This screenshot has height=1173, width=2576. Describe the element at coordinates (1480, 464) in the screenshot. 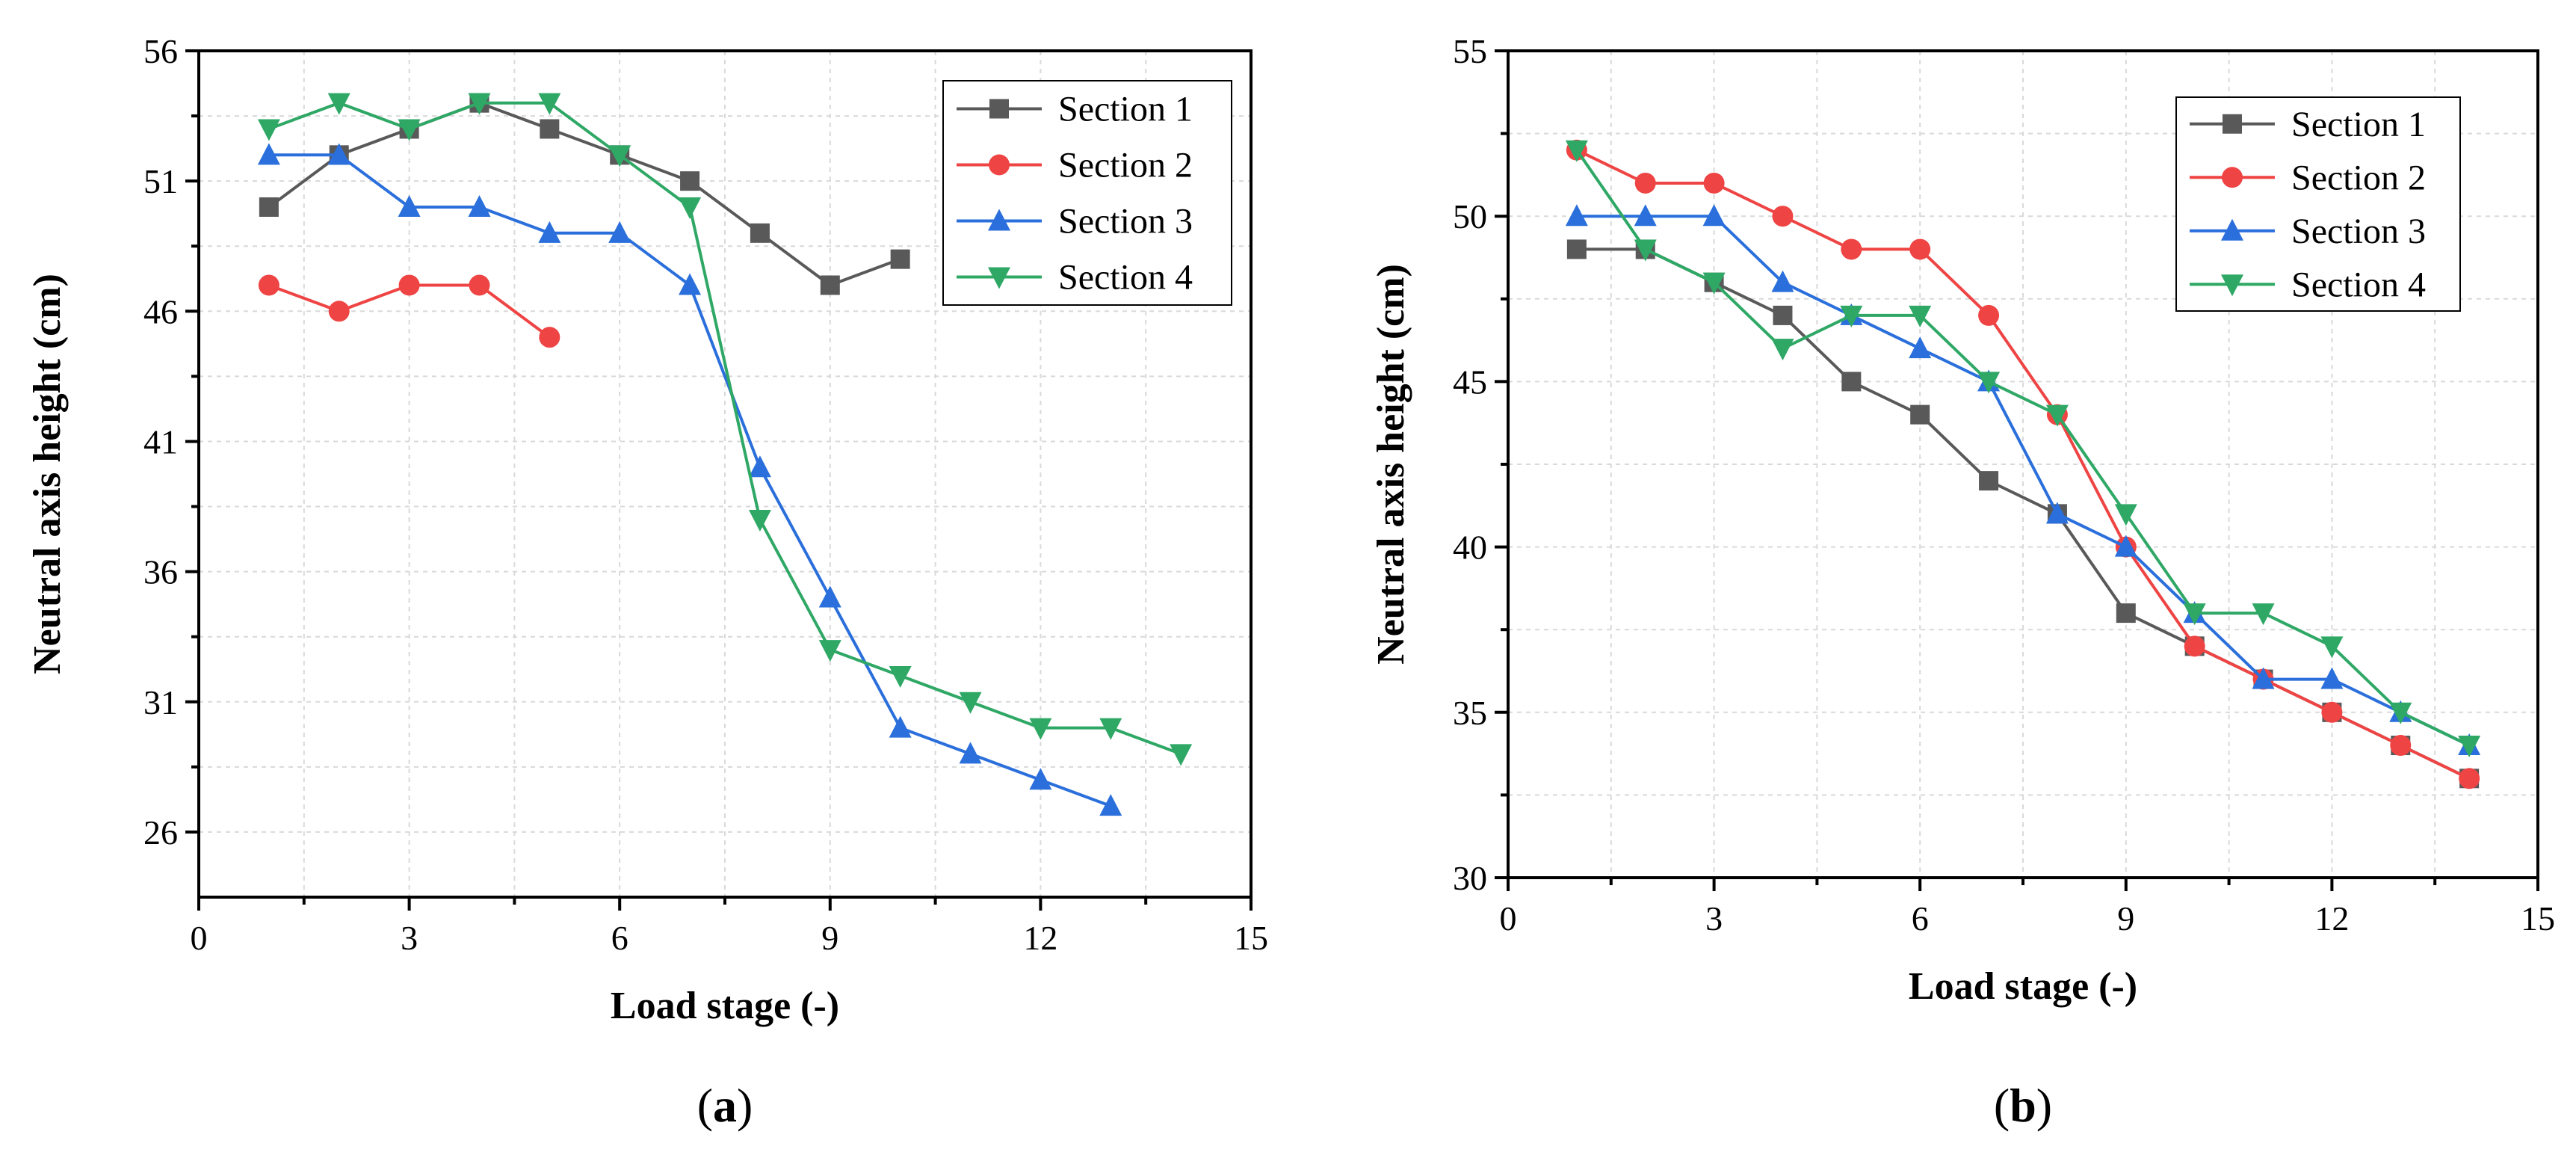

I see `y-axis: 30 35 40 45 50 55` at that location.